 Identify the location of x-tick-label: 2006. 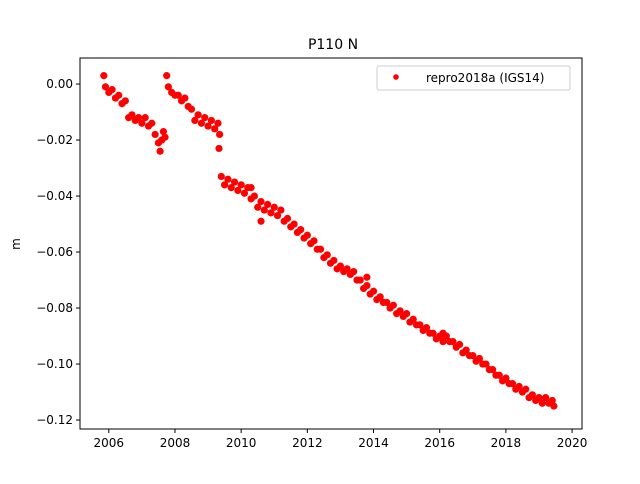
(109, 443).